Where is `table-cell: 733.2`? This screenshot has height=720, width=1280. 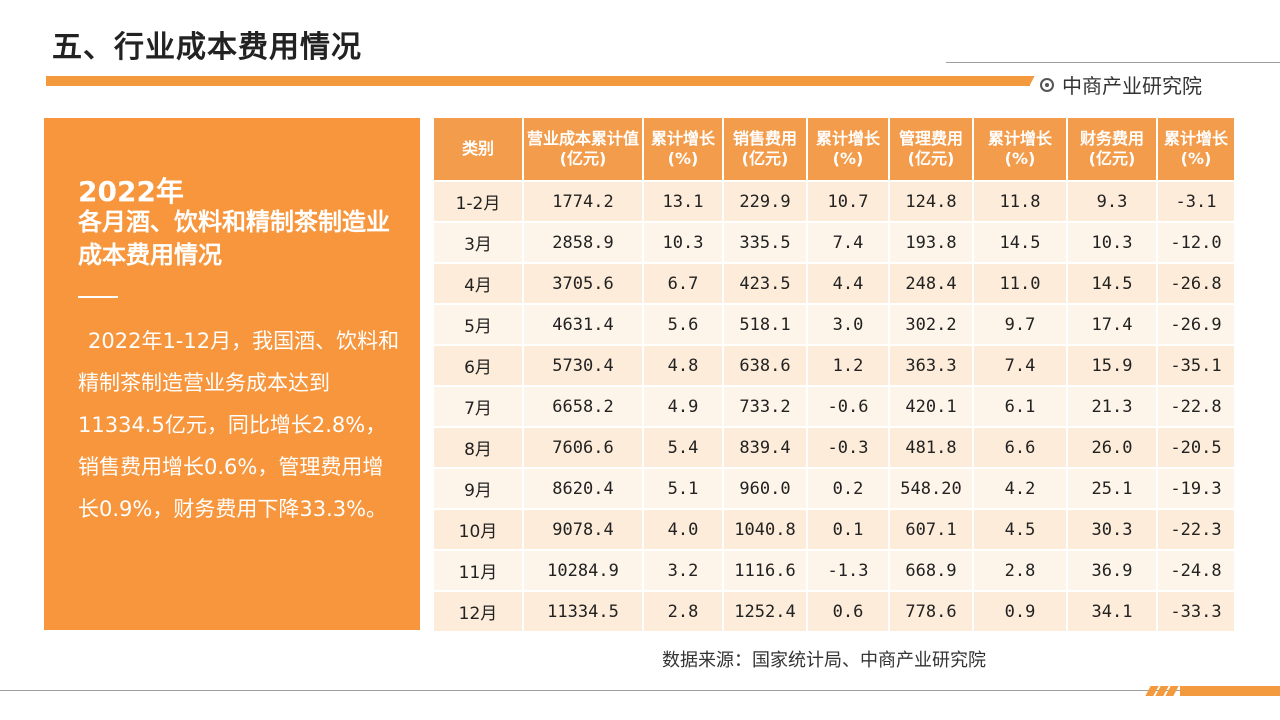 table-cell: 733.2 is located at coordinates (766, 407).